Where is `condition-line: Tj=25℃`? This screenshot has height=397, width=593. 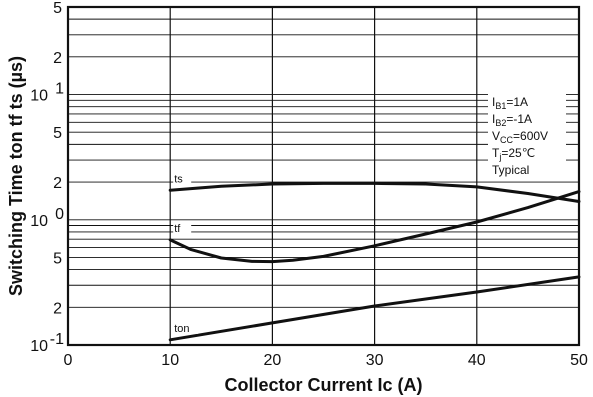
condition-line: Tj=25℃ is located at coordinates (513, 154).